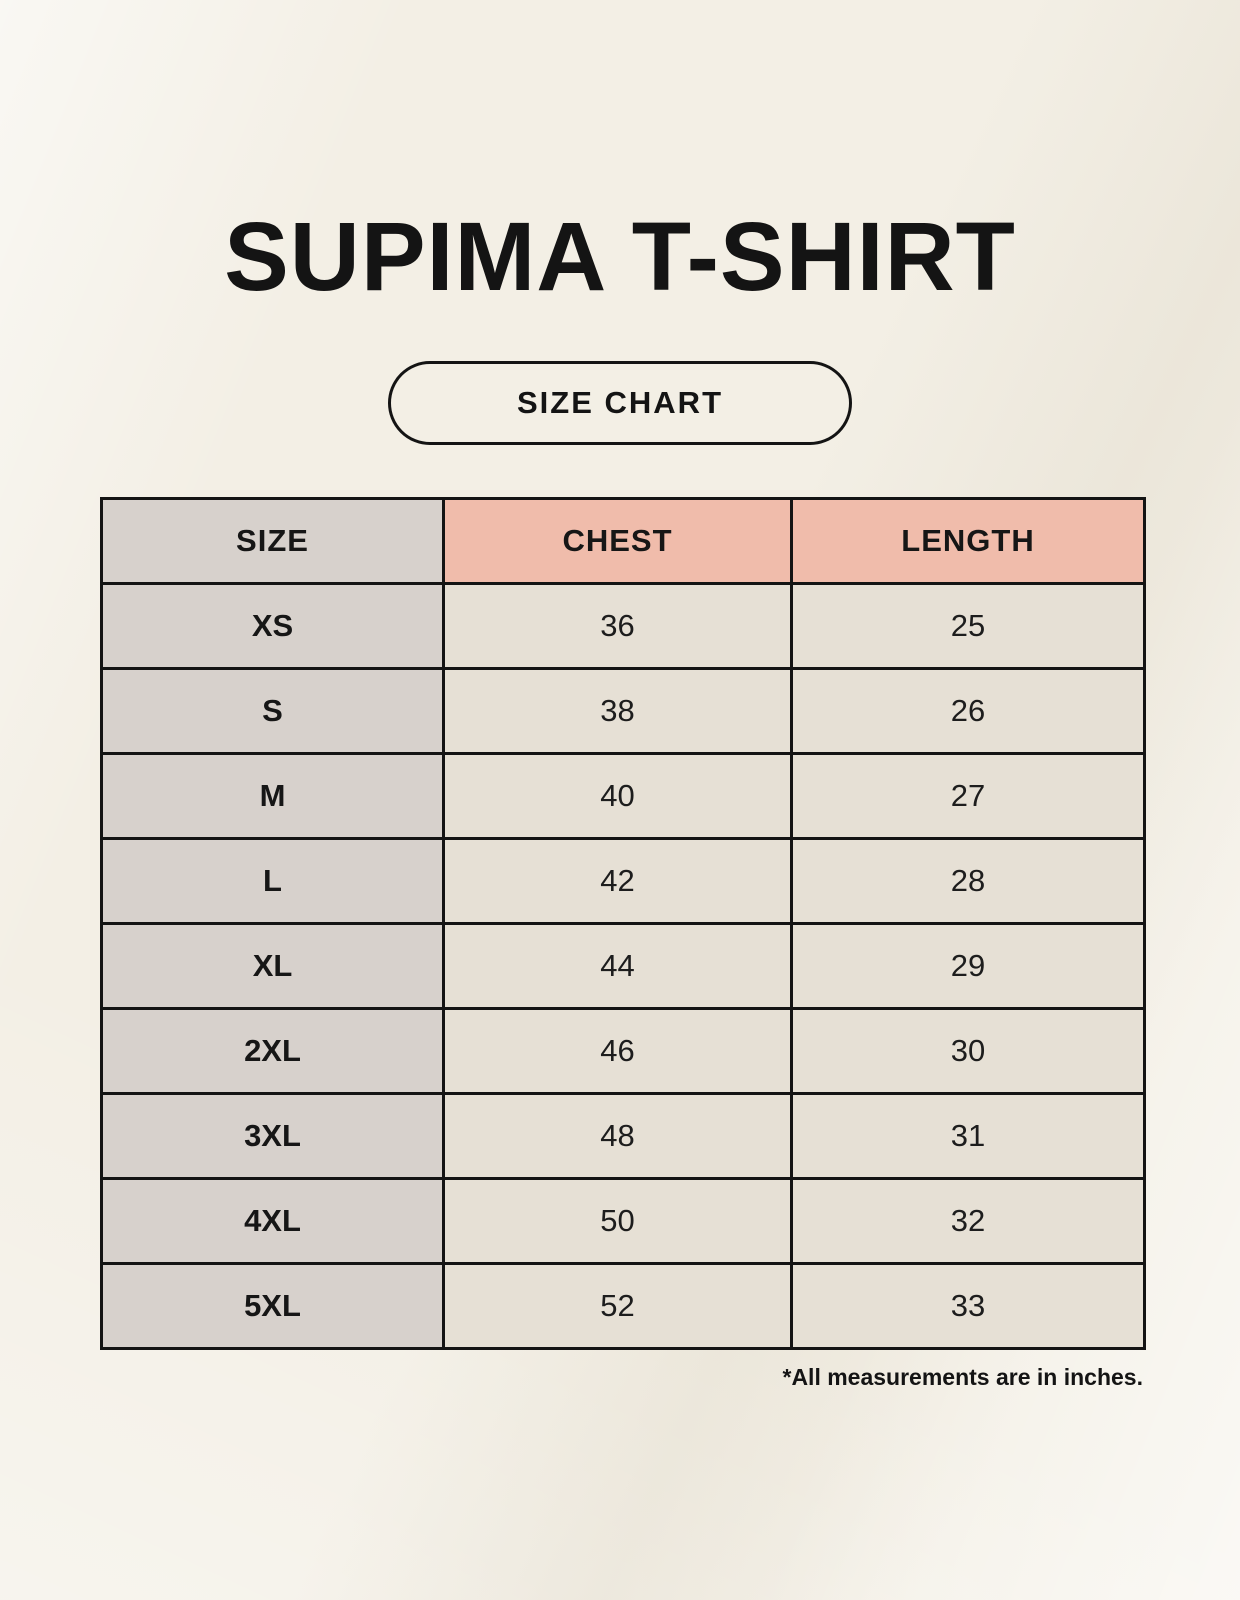  I want to click on table-row: 5XL 52 33, so click(623, 1306).